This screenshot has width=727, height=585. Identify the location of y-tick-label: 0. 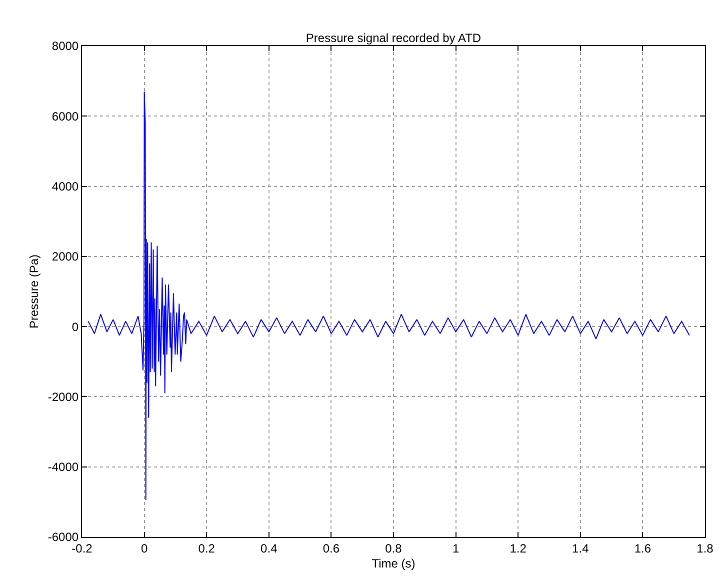
(75, 327).